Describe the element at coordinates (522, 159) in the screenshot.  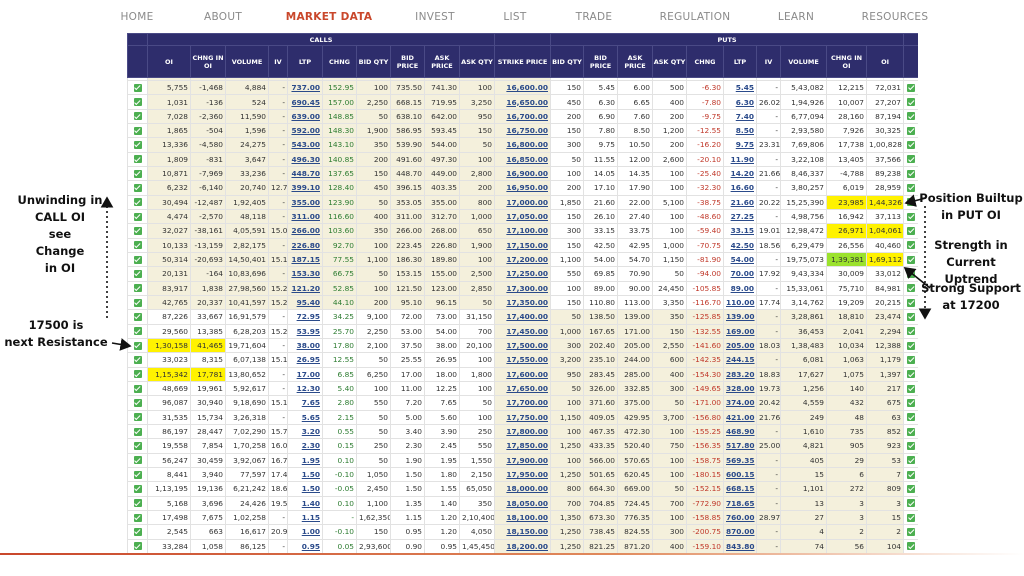
I see `cell: 16,850.00` at that location.